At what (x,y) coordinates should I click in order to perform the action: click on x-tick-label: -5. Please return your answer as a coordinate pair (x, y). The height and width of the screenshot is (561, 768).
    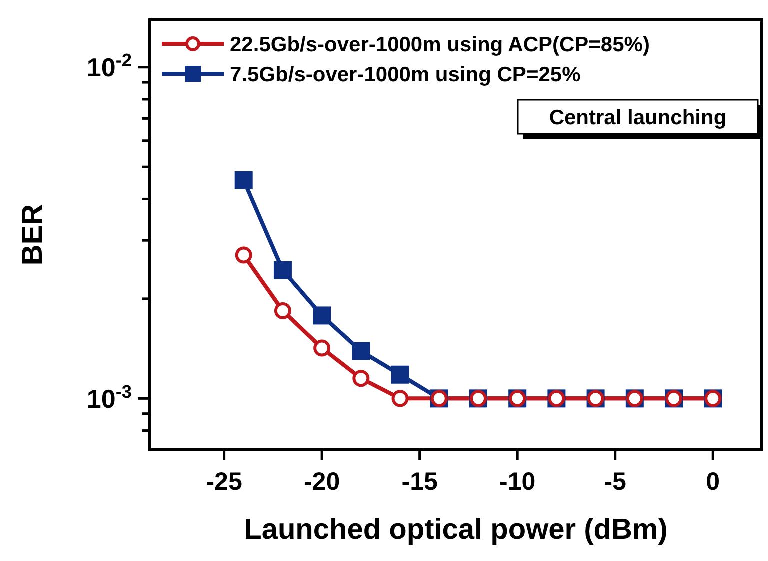
    Looking at the image, I should click on (615, 482).